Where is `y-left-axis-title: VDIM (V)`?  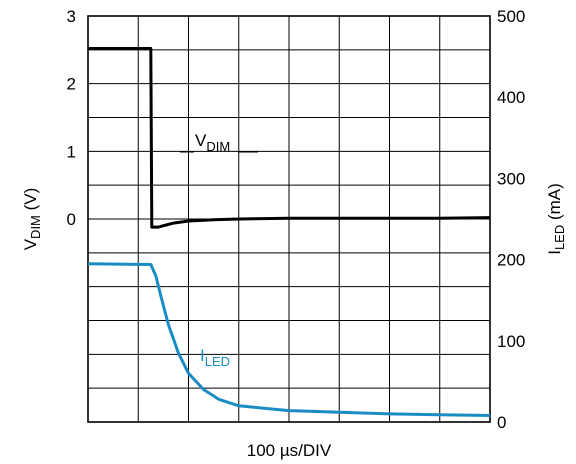
y-left-axis-title: VDIM (V) is located at coordinates (32, 219).